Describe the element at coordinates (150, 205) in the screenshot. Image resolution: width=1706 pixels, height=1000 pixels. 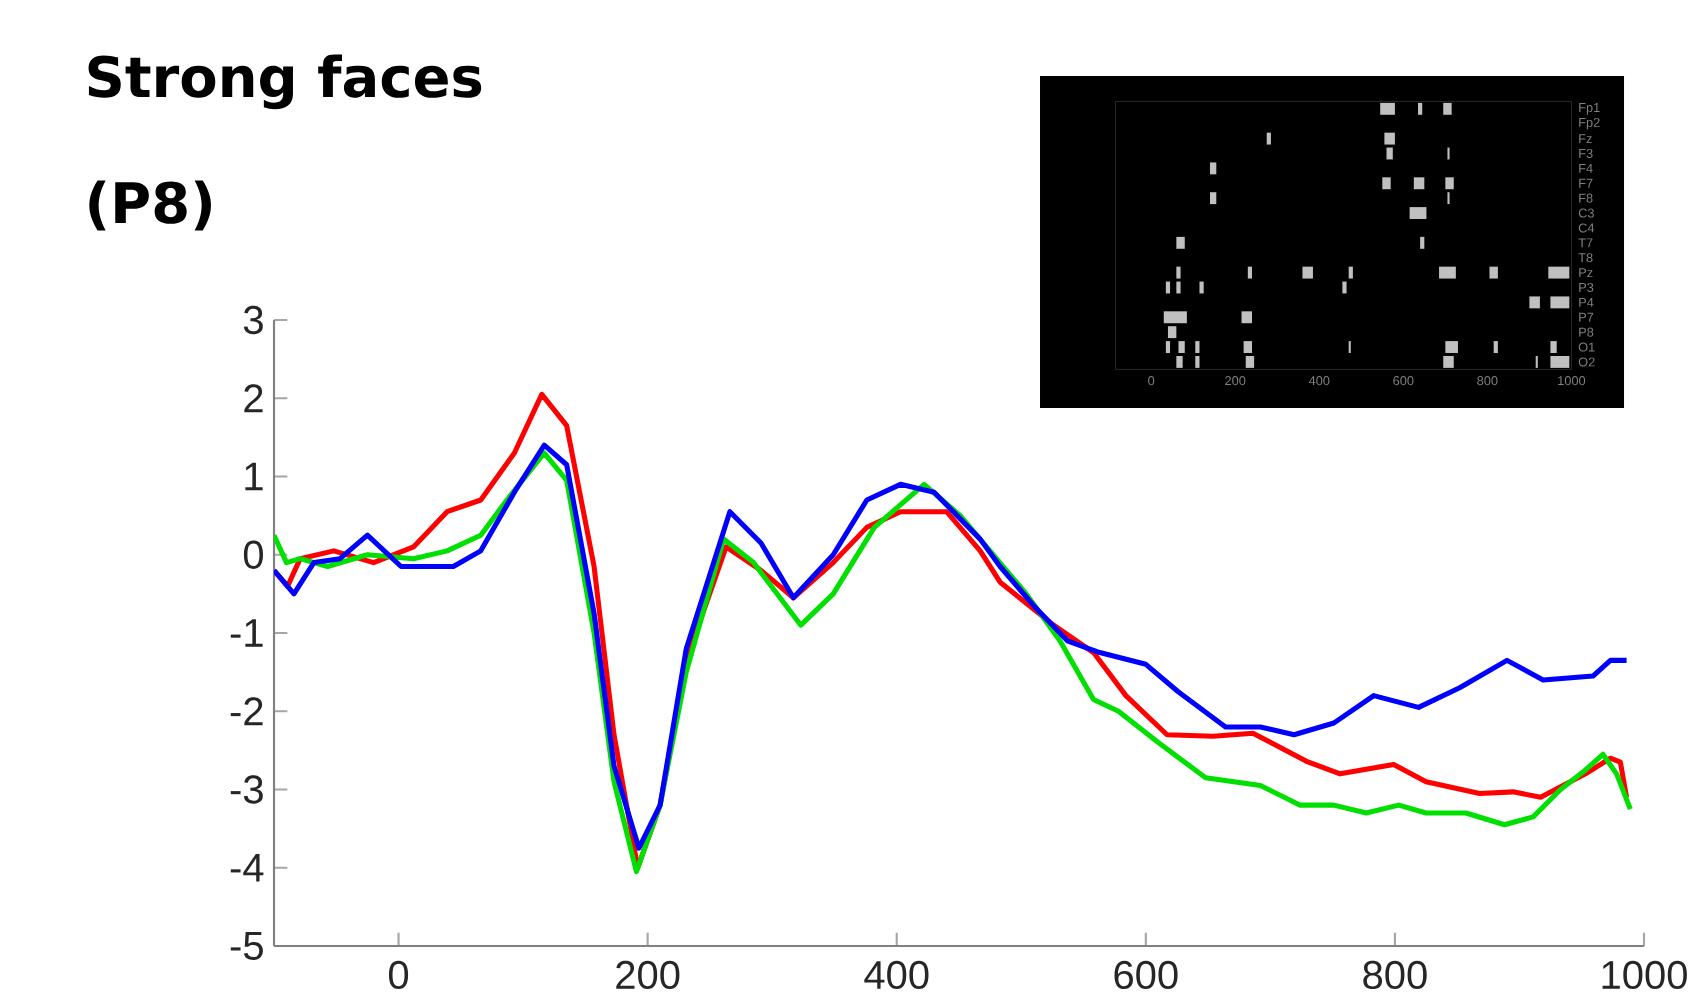
I see `chart-subtitle: (P8)` at that location.